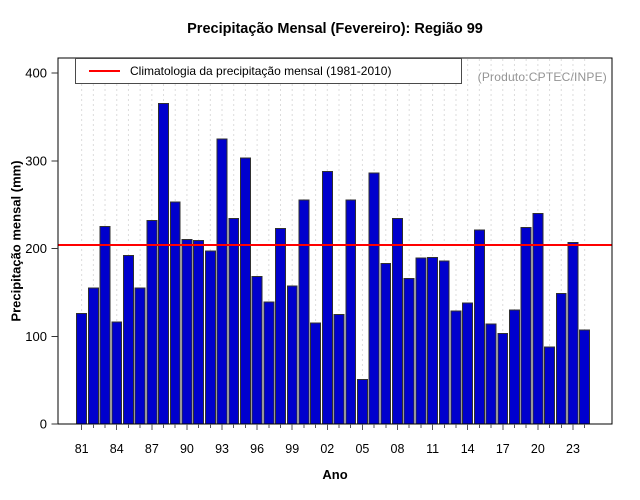 The image size is (640, 500). Describe the element at coordinates (245, 291) in the screenshot. I see `bar-1995` at that location.